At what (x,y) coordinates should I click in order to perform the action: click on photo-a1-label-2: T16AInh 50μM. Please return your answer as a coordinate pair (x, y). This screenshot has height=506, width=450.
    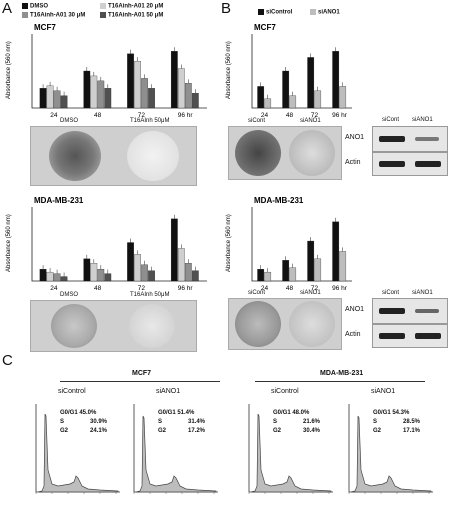
    Looking at the image, I should click on (150, 121).